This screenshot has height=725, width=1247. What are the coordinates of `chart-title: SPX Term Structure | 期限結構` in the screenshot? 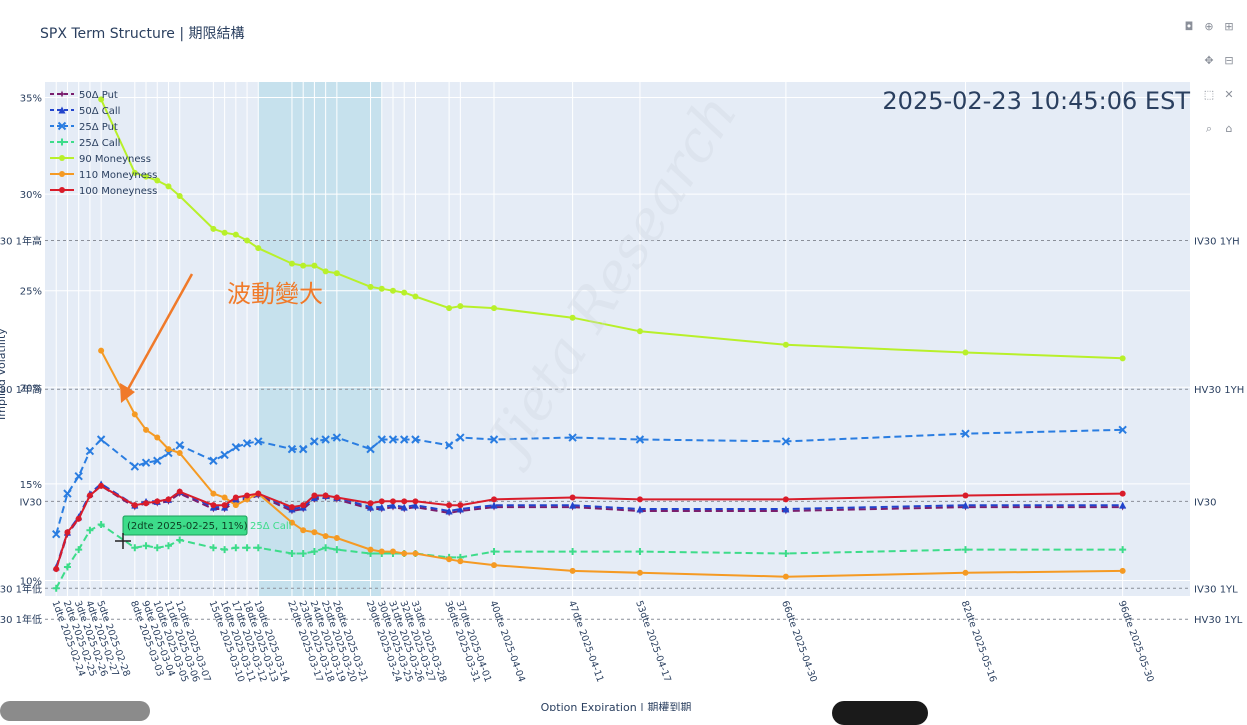 It's located at (142, 34).